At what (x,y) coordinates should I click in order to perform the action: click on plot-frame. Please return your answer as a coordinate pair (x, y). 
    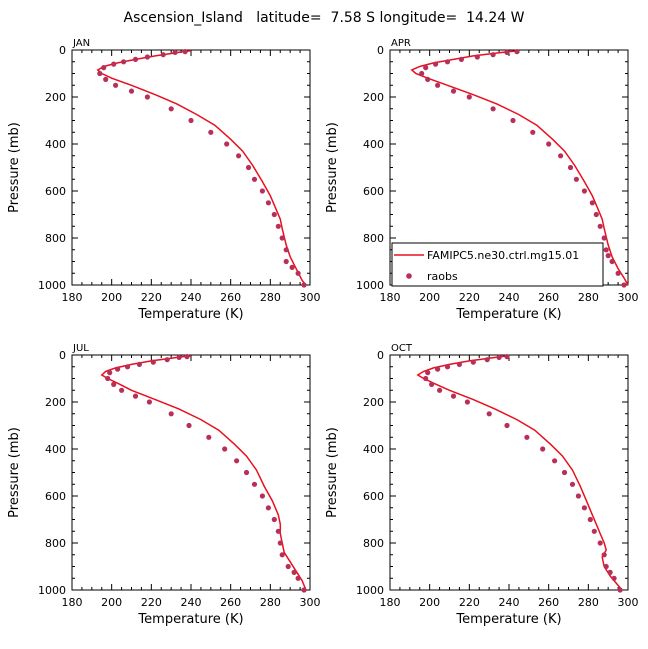
    Looking at the image, I should click on (191, 167).